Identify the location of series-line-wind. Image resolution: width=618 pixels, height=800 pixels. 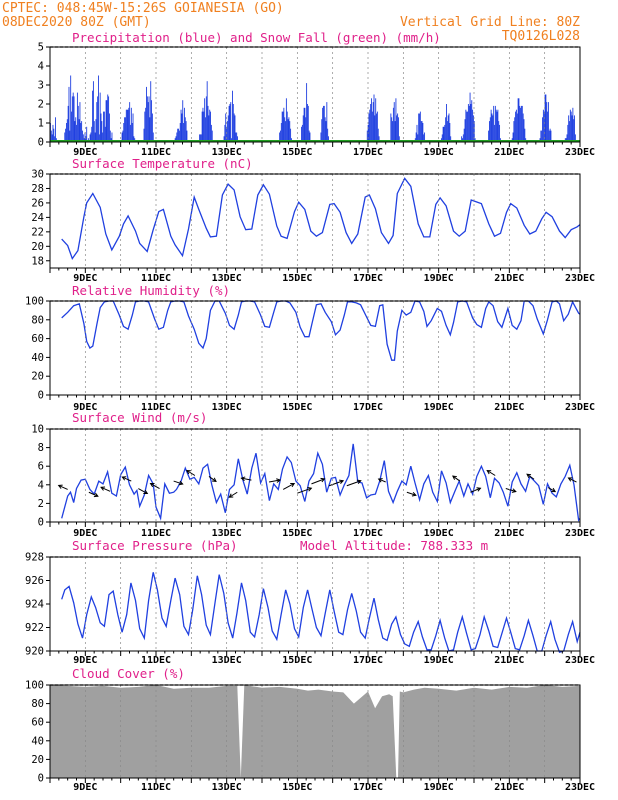
(321, 482).